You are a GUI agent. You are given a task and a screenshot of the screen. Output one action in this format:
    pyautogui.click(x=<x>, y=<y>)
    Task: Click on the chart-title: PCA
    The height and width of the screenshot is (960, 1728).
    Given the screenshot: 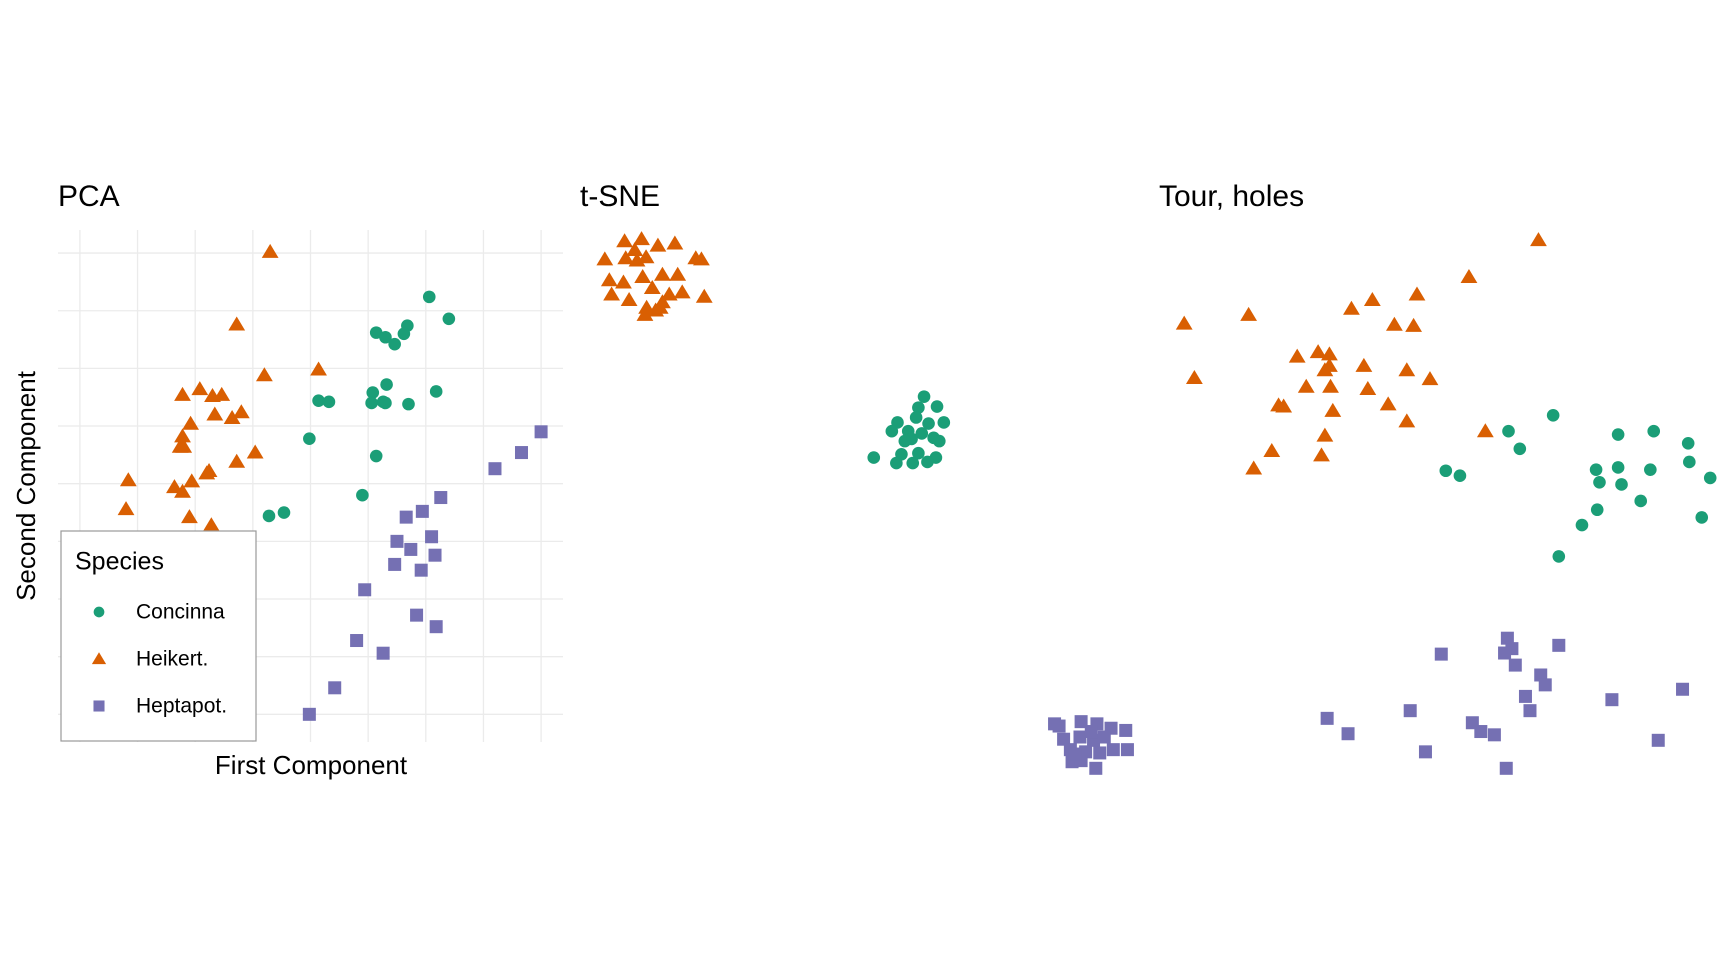 What is the action you would take?
    pyautogui.click(x=89, y=196)
    